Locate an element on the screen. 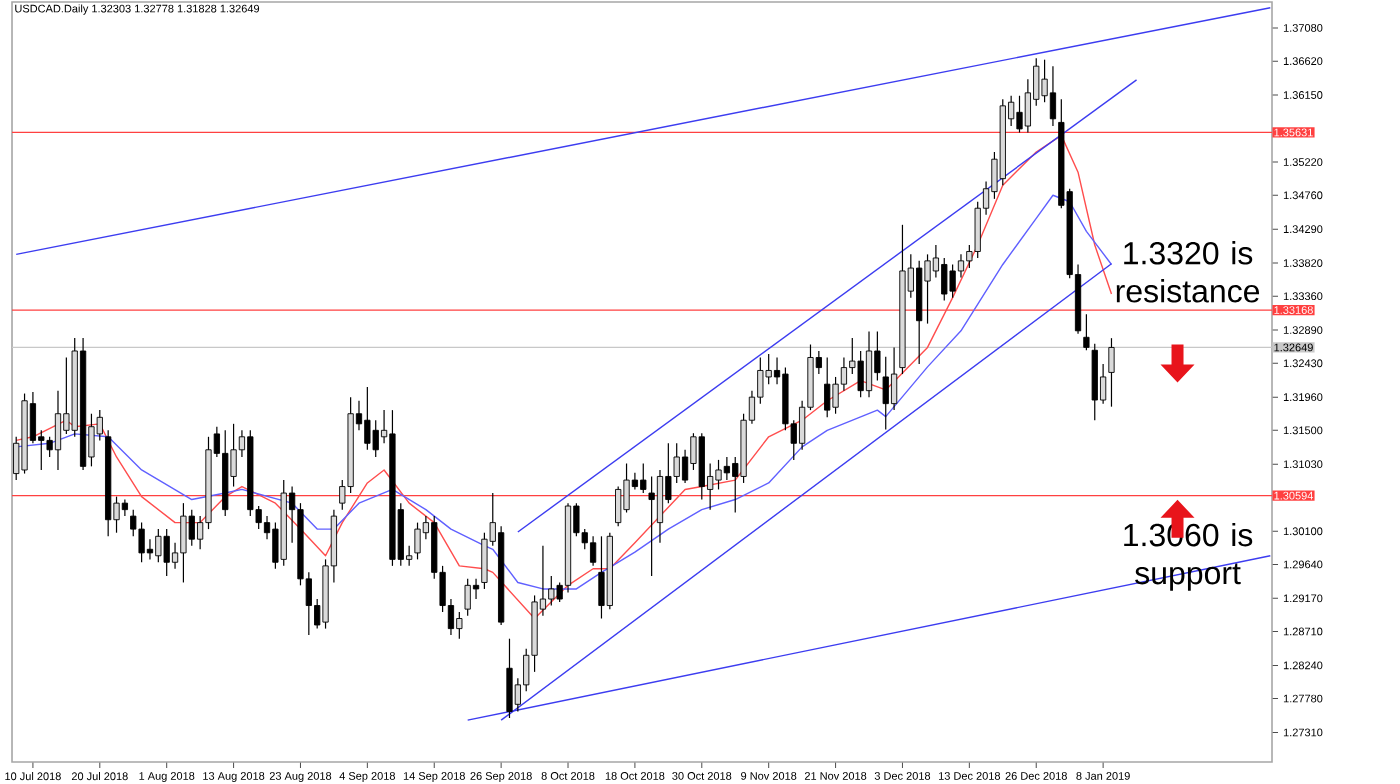 This screenshot has width=1400, height=784. annotation: 1.3320 is resistance is located at coordinates (1188, 272).